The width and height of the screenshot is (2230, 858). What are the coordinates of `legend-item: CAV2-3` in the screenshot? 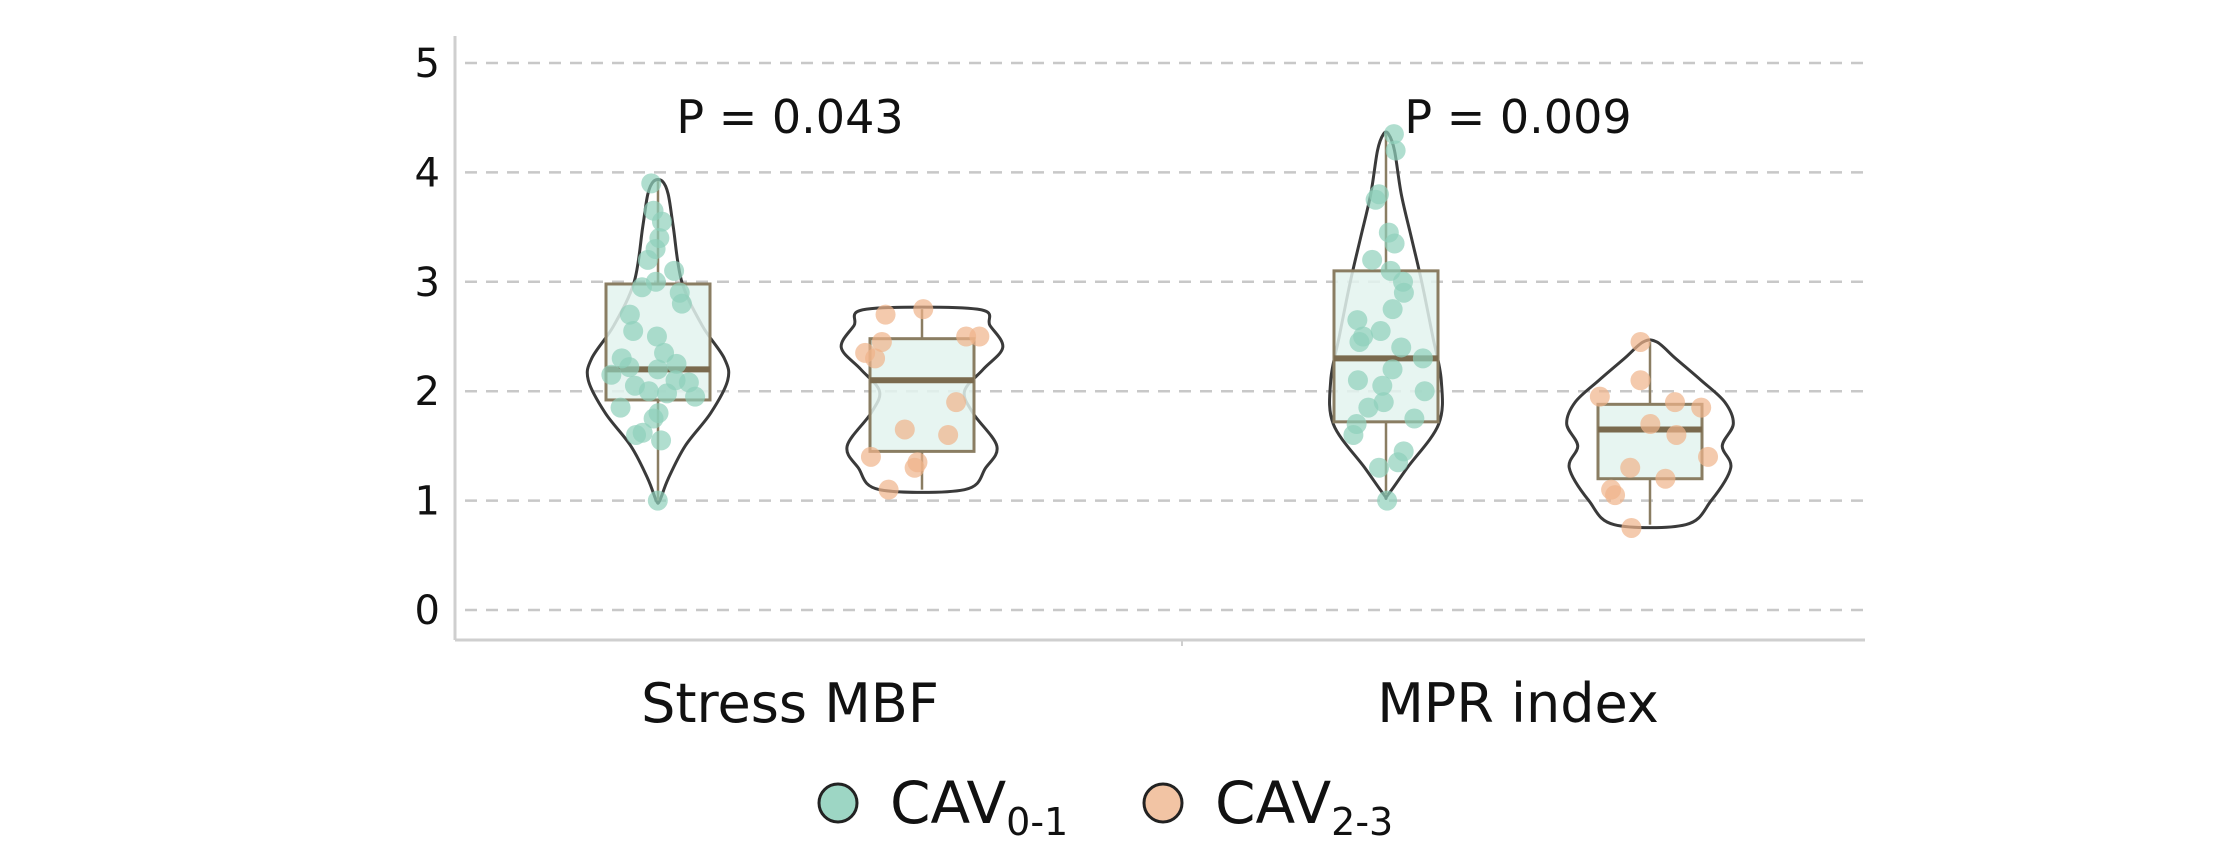 It's located at (1267, 806).